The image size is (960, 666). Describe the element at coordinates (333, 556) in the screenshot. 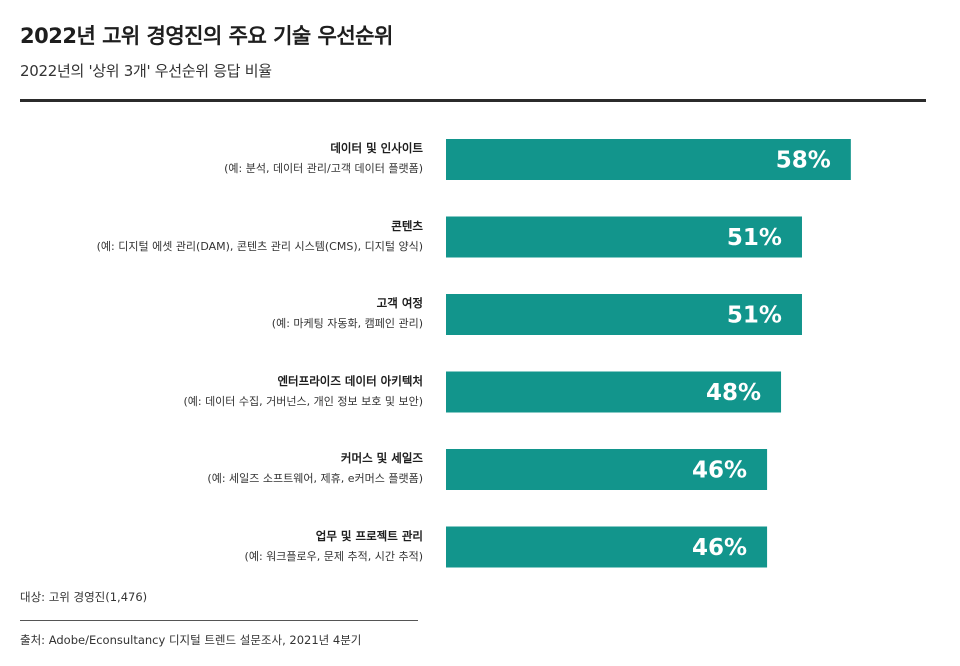

I see `category-detail-6: (예: 워크플로우, 문제 추적, 시간 추적)` at that location.